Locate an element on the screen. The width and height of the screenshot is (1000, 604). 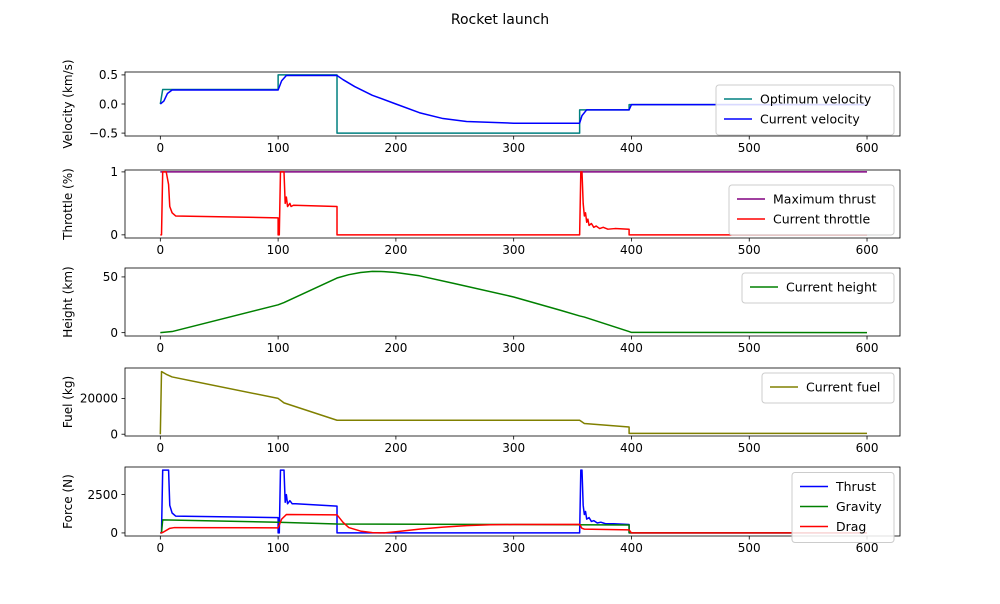
legend: Thrust Gravity Drag is located at coordinates (843, 507).